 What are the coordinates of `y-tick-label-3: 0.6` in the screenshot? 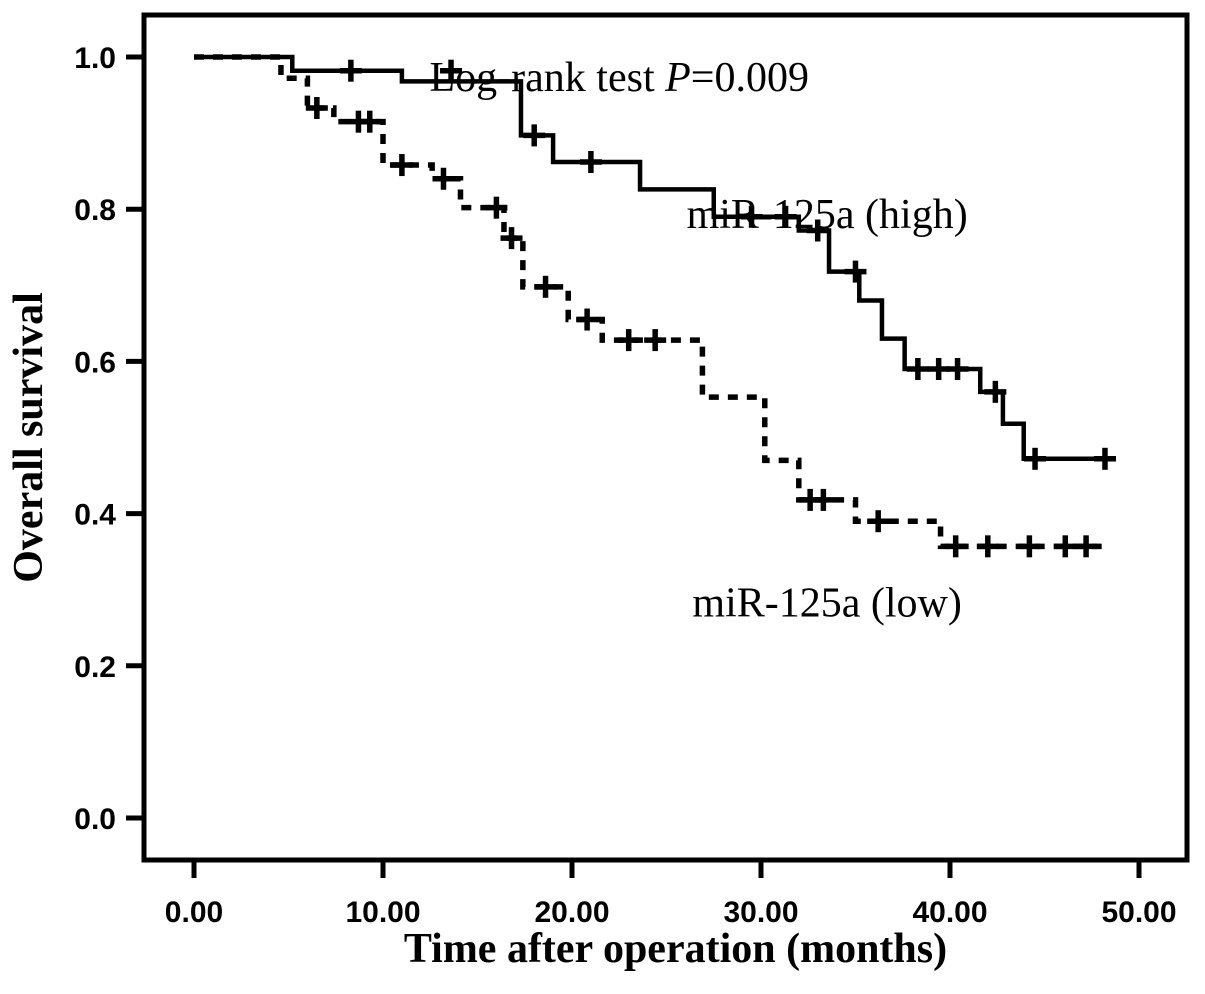 It's located at (95, 362).